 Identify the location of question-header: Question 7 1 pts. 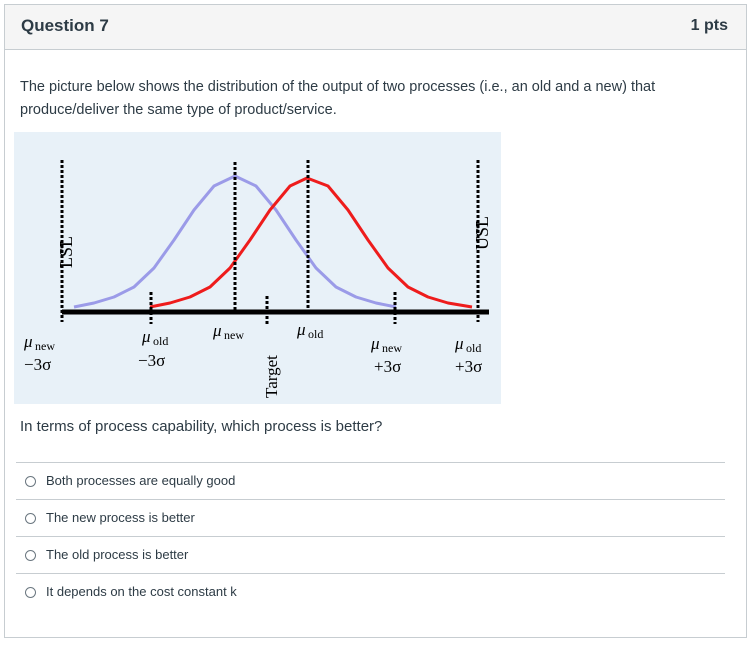
(375, 27).